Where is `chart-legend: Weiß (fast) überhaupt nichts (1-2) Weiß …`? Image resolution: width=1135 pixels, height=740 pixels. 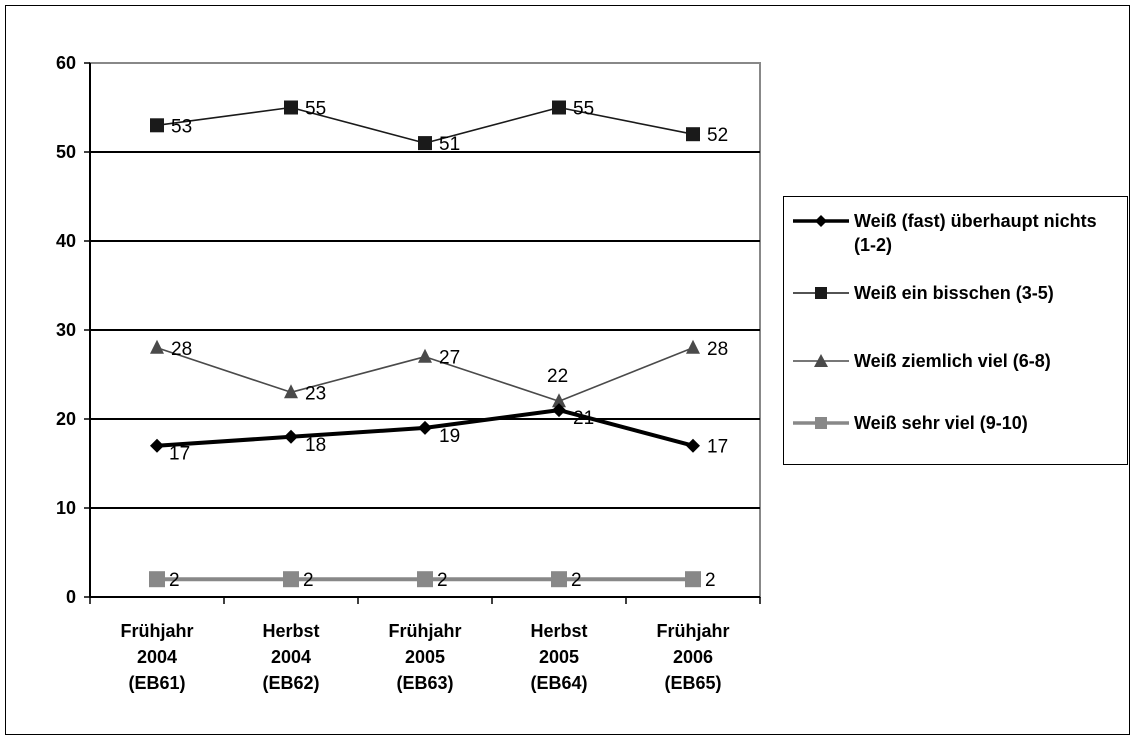
chart-legend: Weiß (fast) überhaupt nichts (1-2) Weiß … is located at coordinates (955, 330).